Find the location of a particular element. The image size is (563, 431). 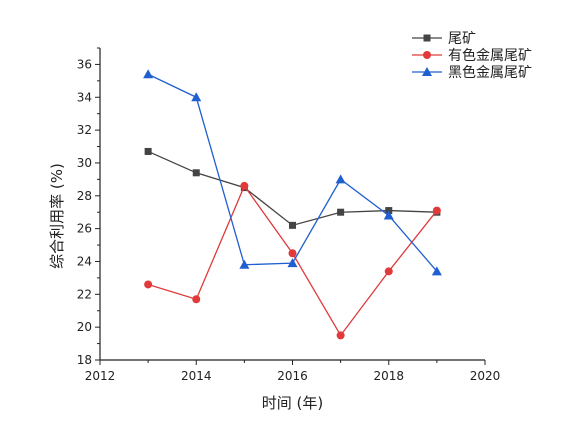

legend-item: 黑色金属尾矿 is located at coordinates (472, 72).